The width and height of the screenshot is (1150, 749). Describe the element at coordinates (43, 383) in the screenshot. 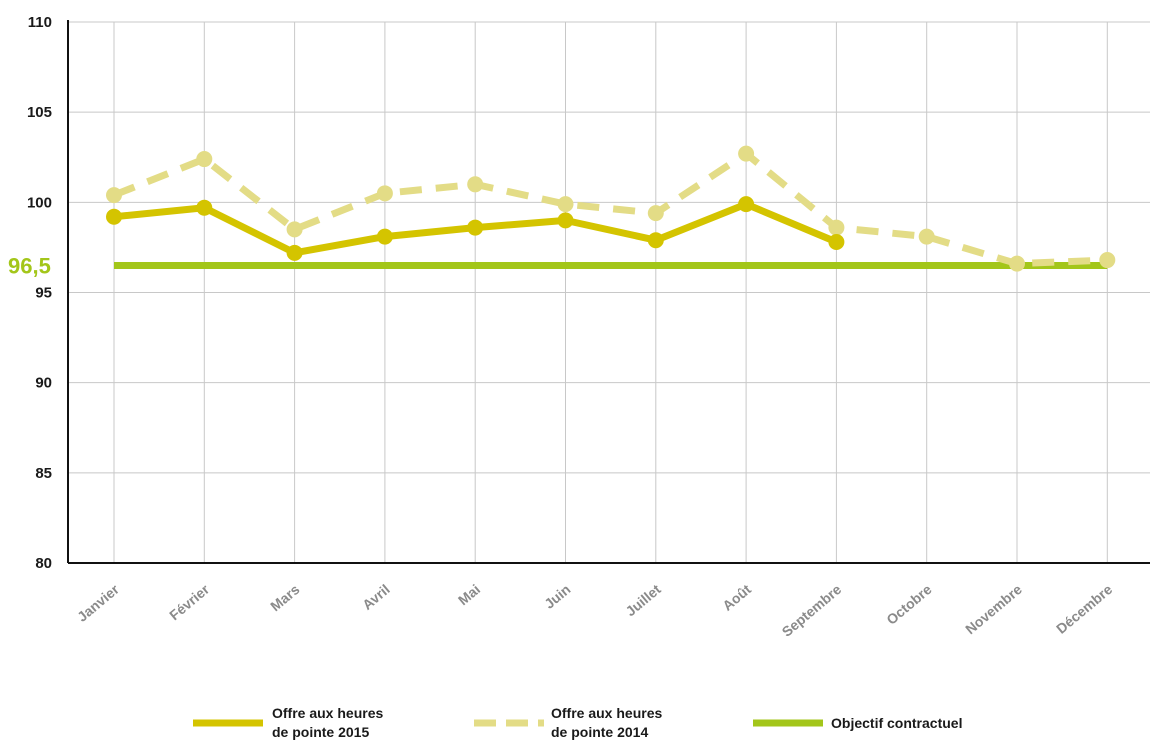

I see `y-tick-label: 90` at that location.